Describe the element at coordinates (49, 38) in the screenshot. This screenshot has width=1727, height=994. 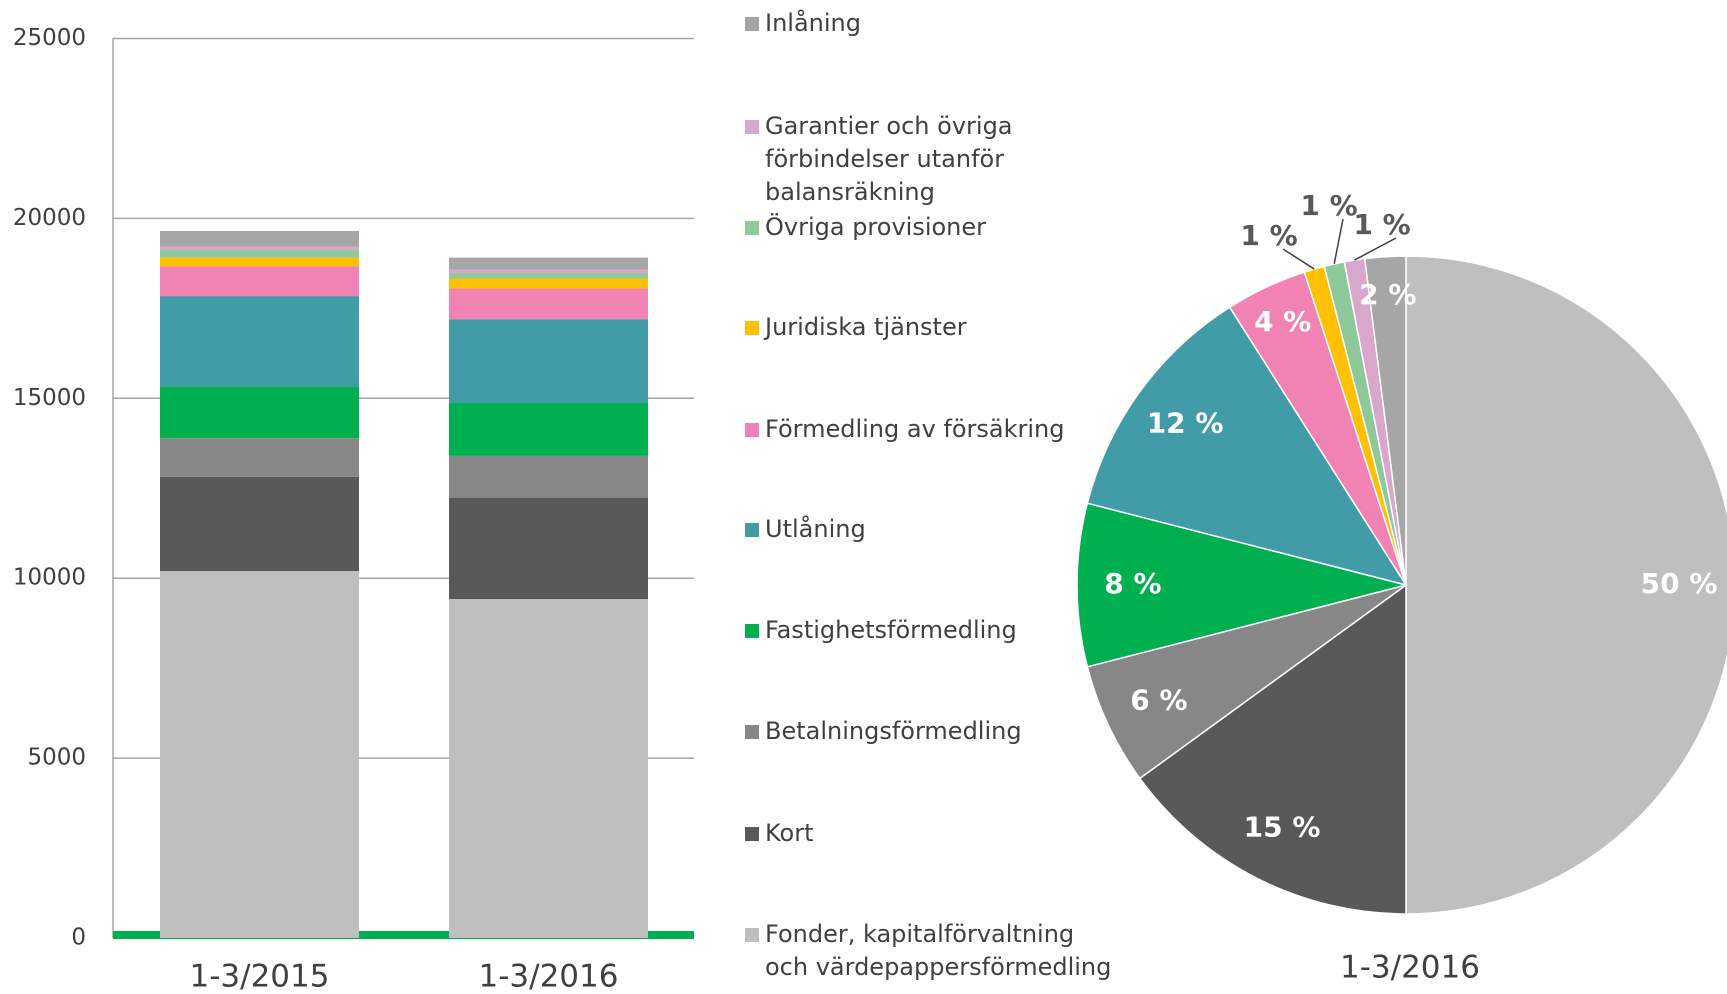
I see `y-tick-label: 25000` at that location.